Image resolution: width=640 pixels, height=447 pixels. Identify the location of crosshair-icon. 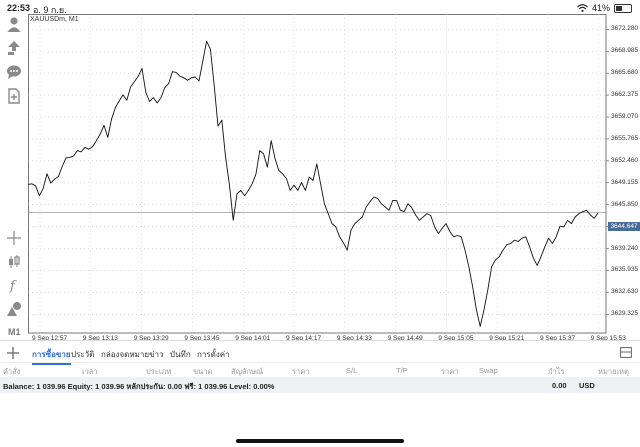
(14, 238).